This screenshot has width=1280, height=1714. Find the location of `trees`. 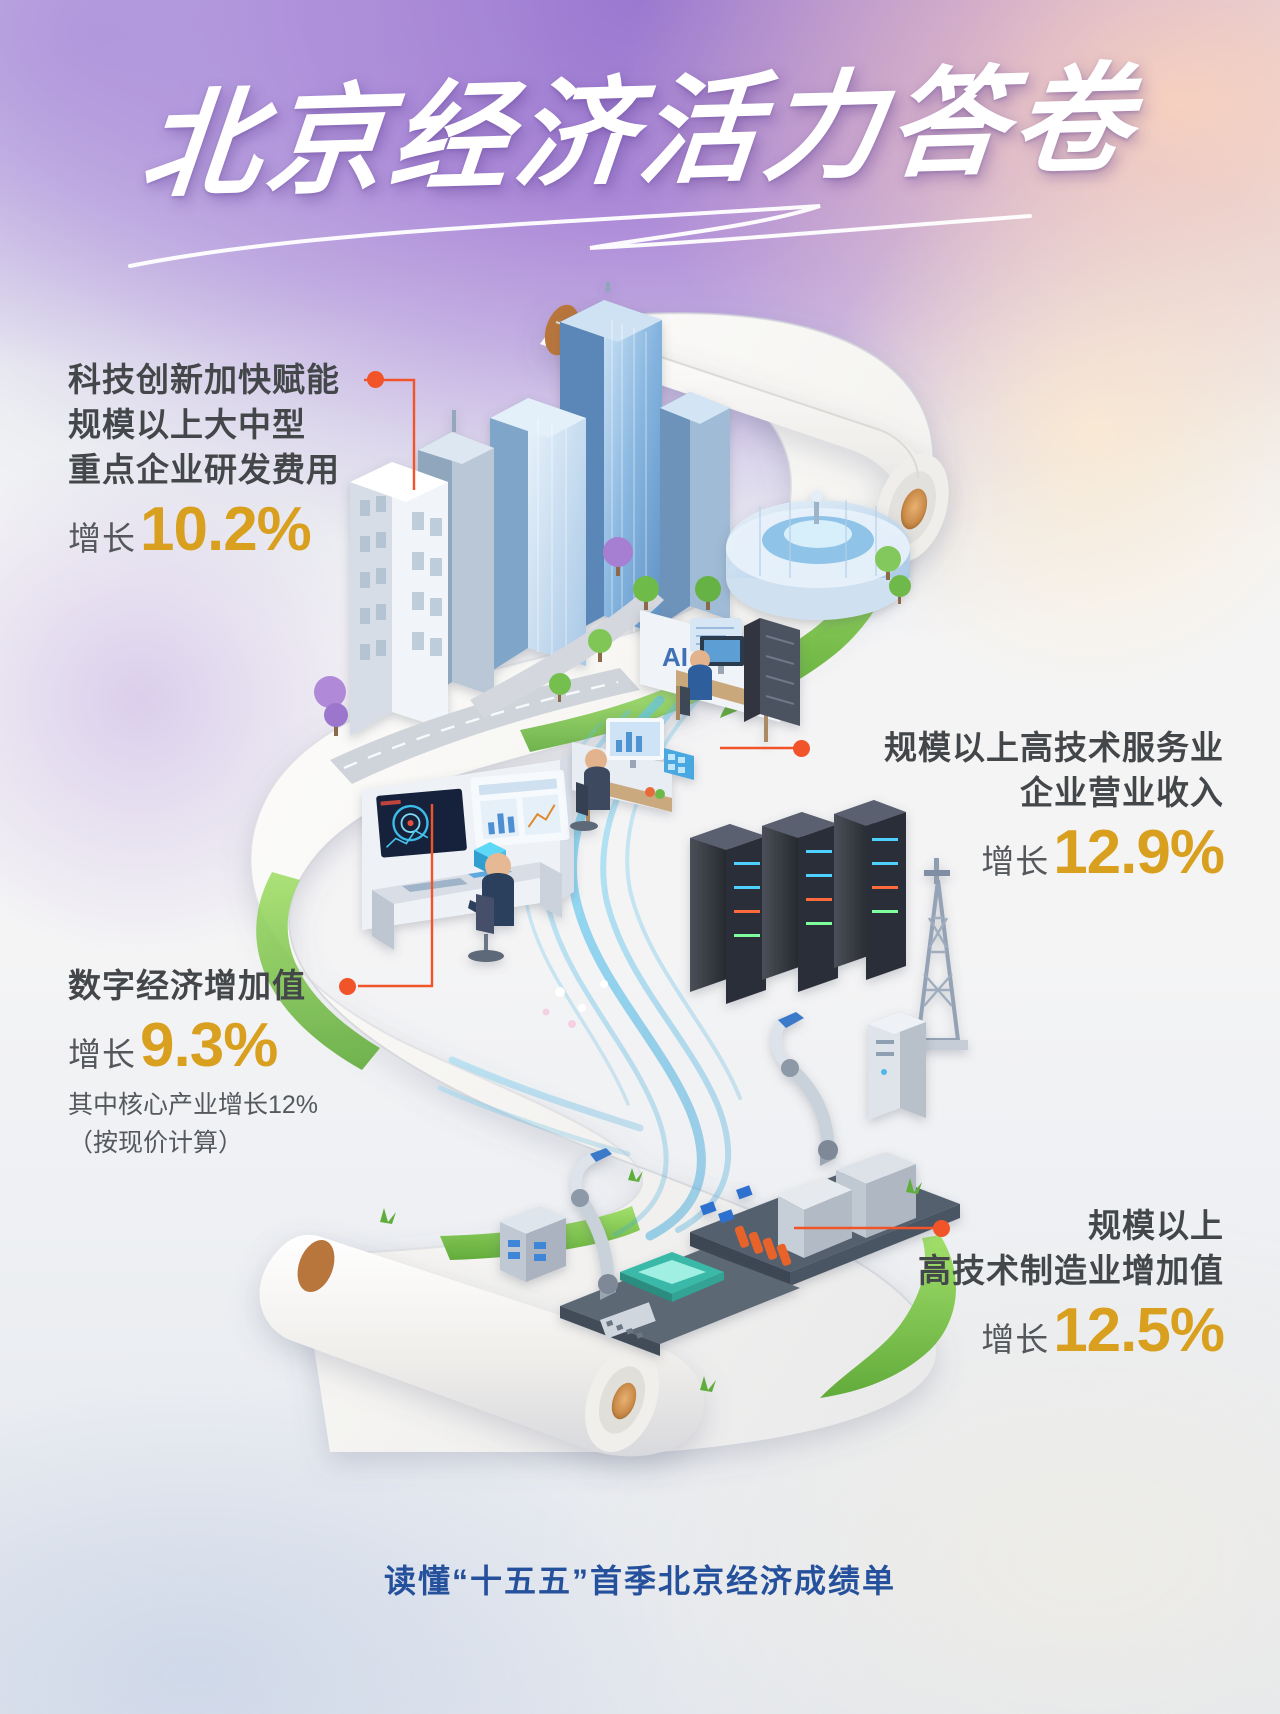

trees is located at coordinates (612, 636).